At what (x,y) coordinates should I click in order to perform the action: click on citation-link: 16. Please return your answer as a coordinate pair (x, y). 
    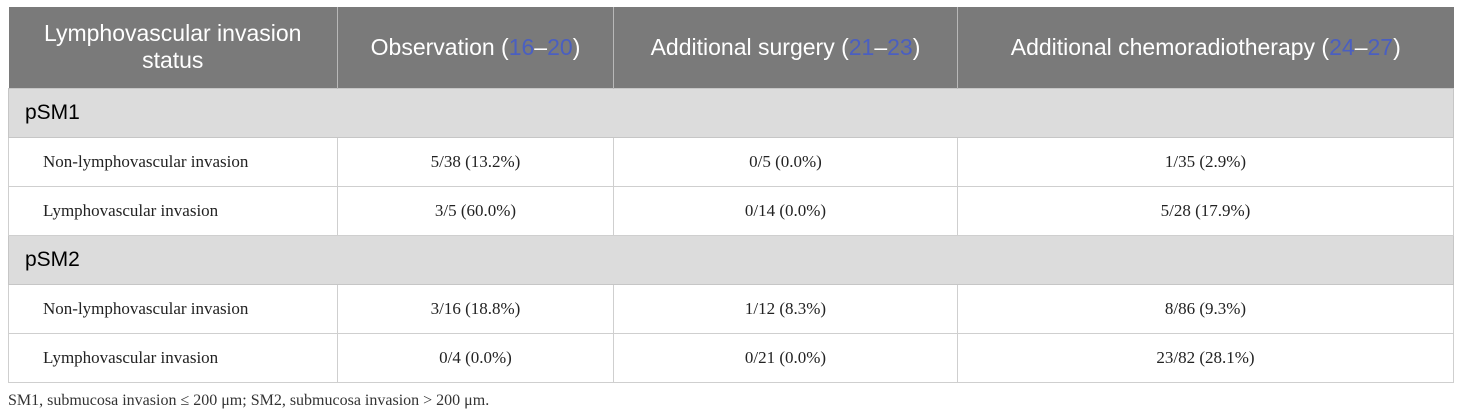
    Looking at the image, I should click on (521, 46).